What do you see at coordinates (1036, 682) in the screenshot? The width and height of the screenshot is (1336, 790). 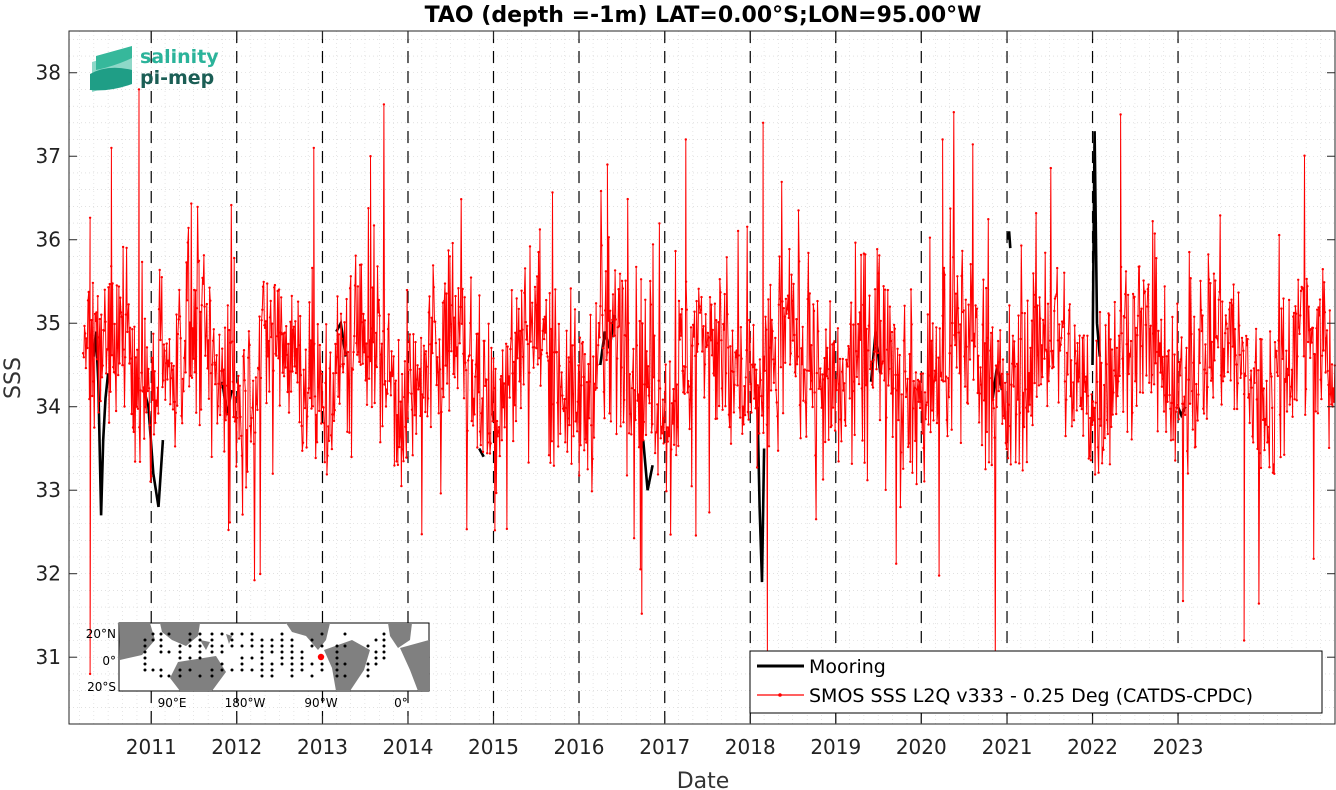 I see `legend-box` at bounding box center [1036, 682].